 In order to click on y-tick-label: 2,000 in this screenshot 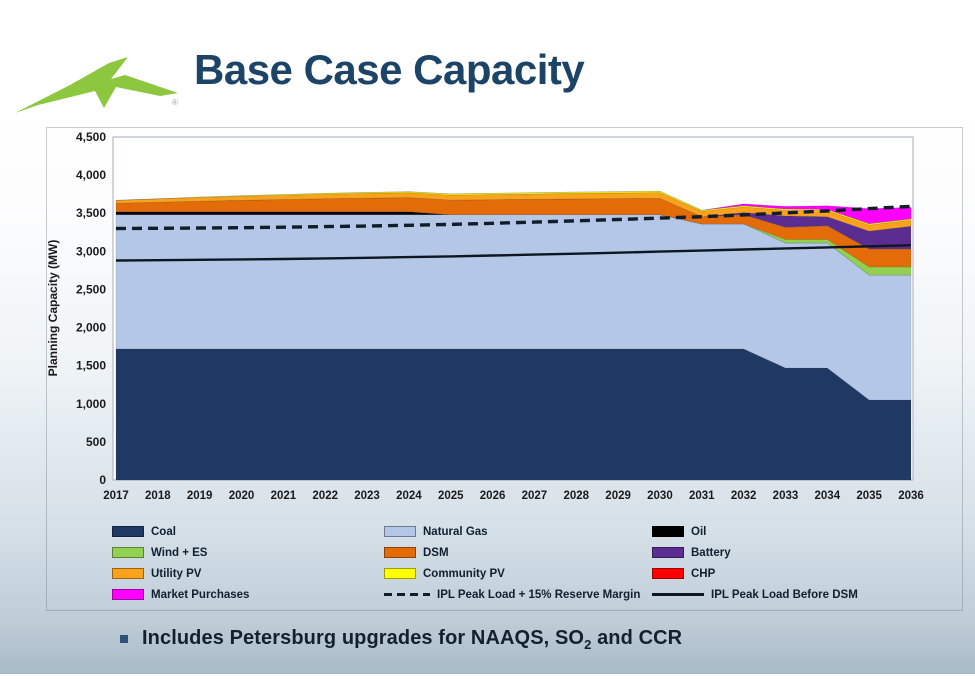, I will do `click(91, 328)`.